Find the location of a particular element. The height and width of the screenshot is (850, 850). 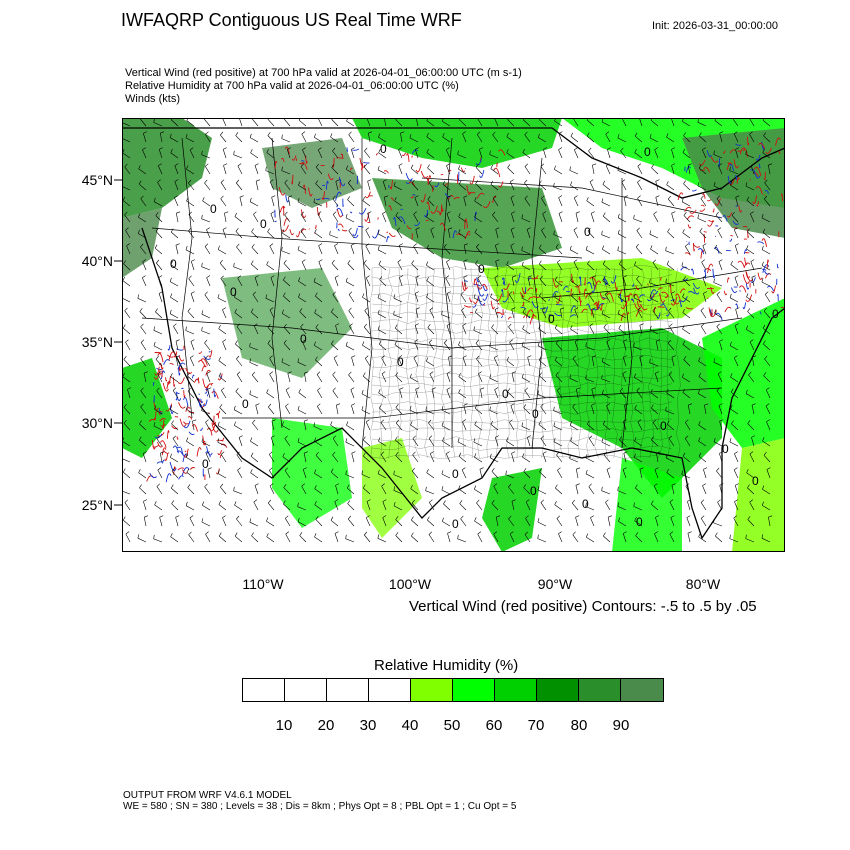

lat-label-40: 40°N is located at coordinates (97, 261).